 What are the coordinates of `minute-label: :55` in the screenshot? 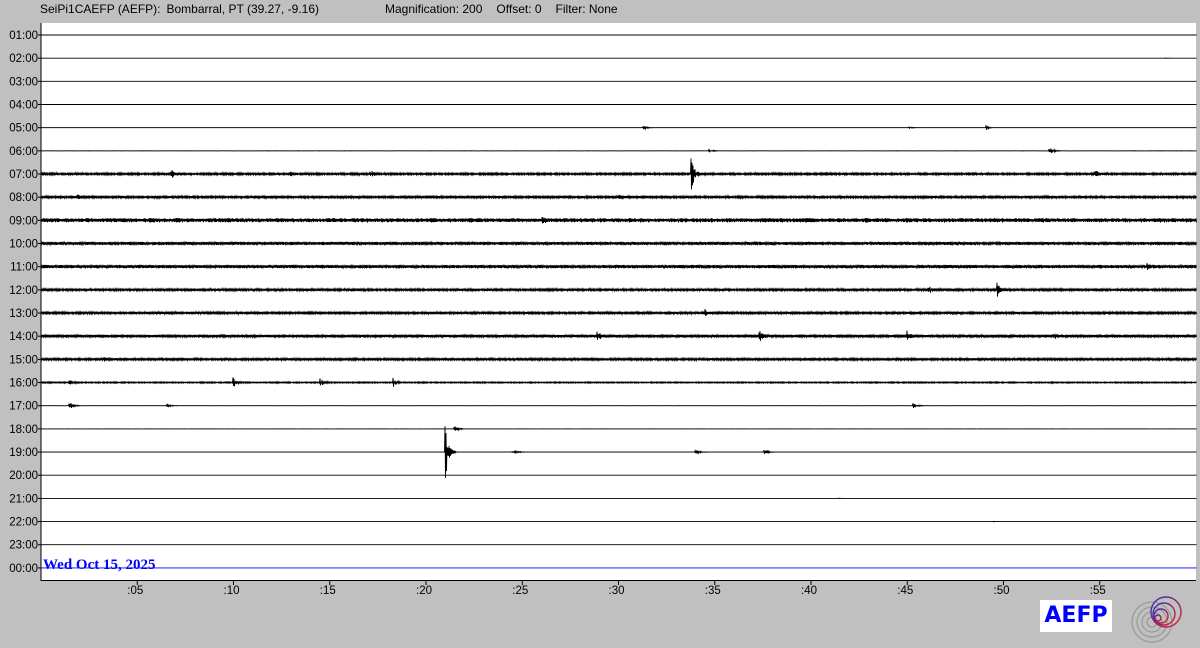 It's located at (1098, 591).